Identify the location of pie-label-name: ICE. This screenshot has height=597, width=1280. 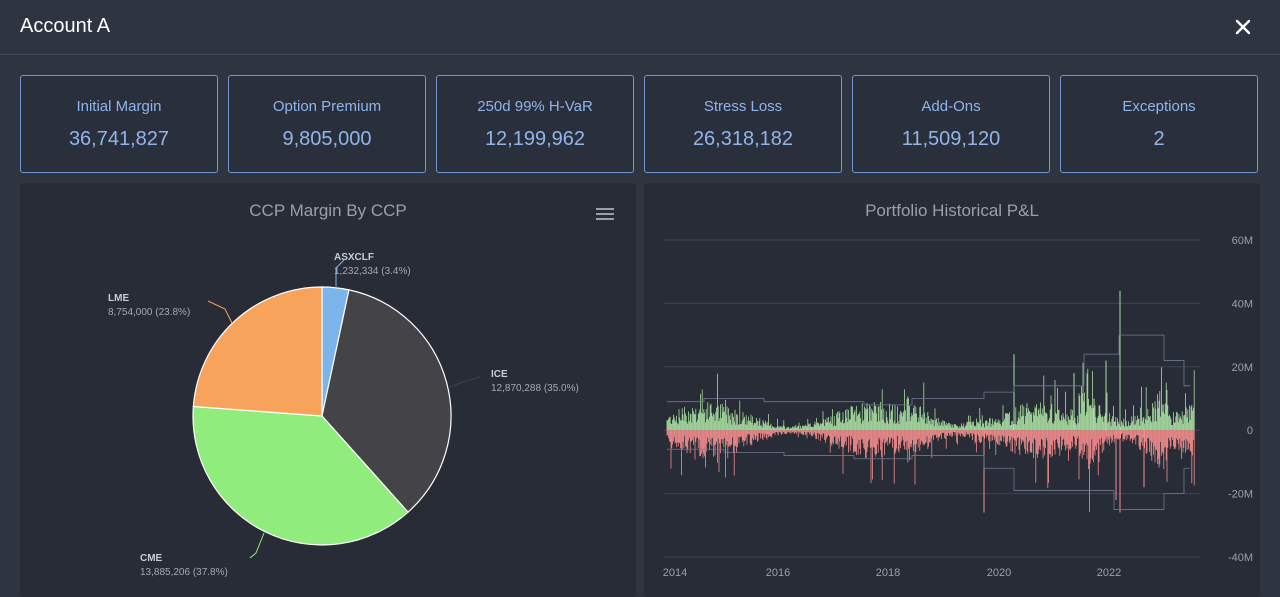
(499, 374).